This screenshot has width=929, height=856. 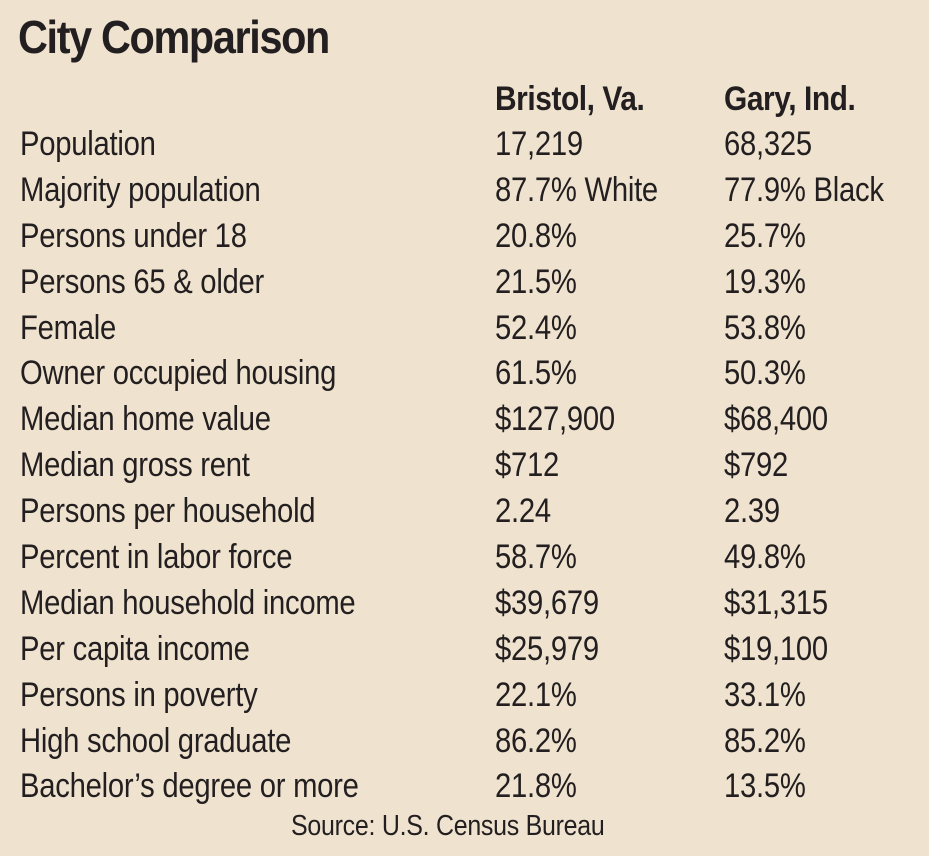 I want to click on row-label: Persons under 18, so click(x=133, y=235).